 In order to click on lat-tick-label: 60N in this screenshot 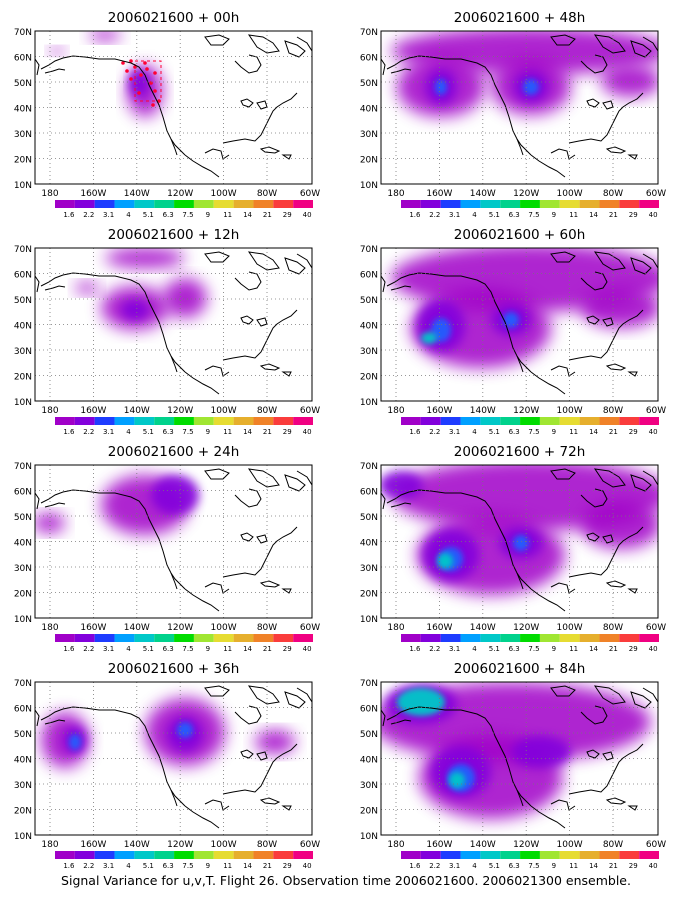, I will do `click(23, 59)`.